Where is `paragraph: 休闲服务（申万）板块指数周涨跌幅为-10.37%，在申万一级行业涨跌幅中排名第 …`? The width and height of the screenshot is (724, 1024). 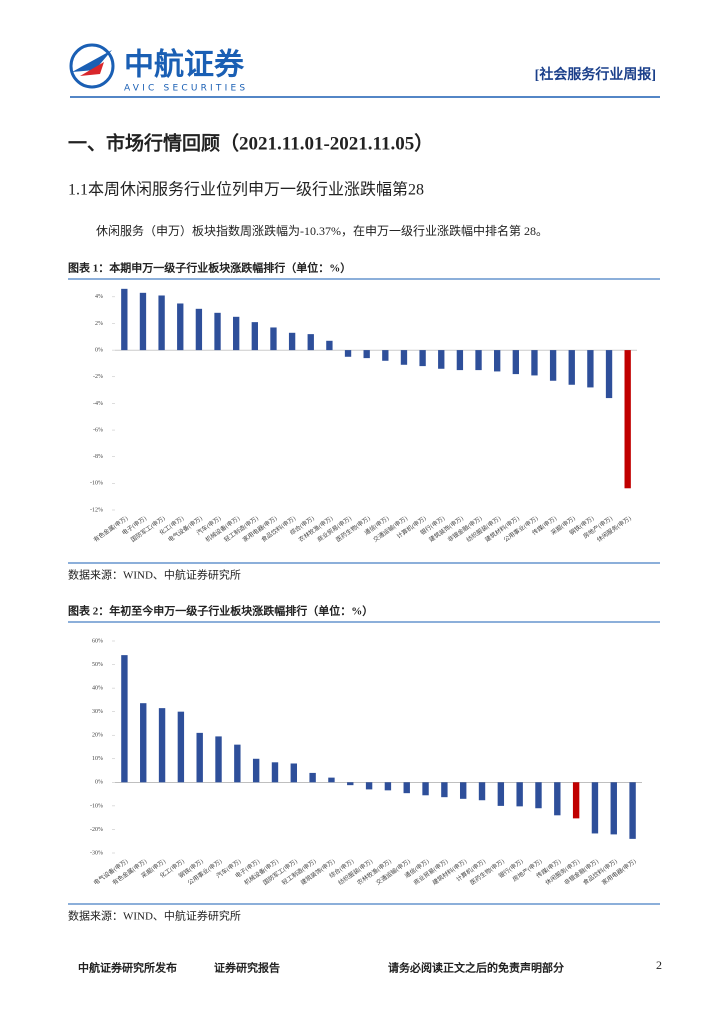 paragraph: 休闲服务（申万）板块指数周涨跌幅为-10.37%，在申万一级行业涨跌幅中排名第 … is located at coordinates (322, 230).